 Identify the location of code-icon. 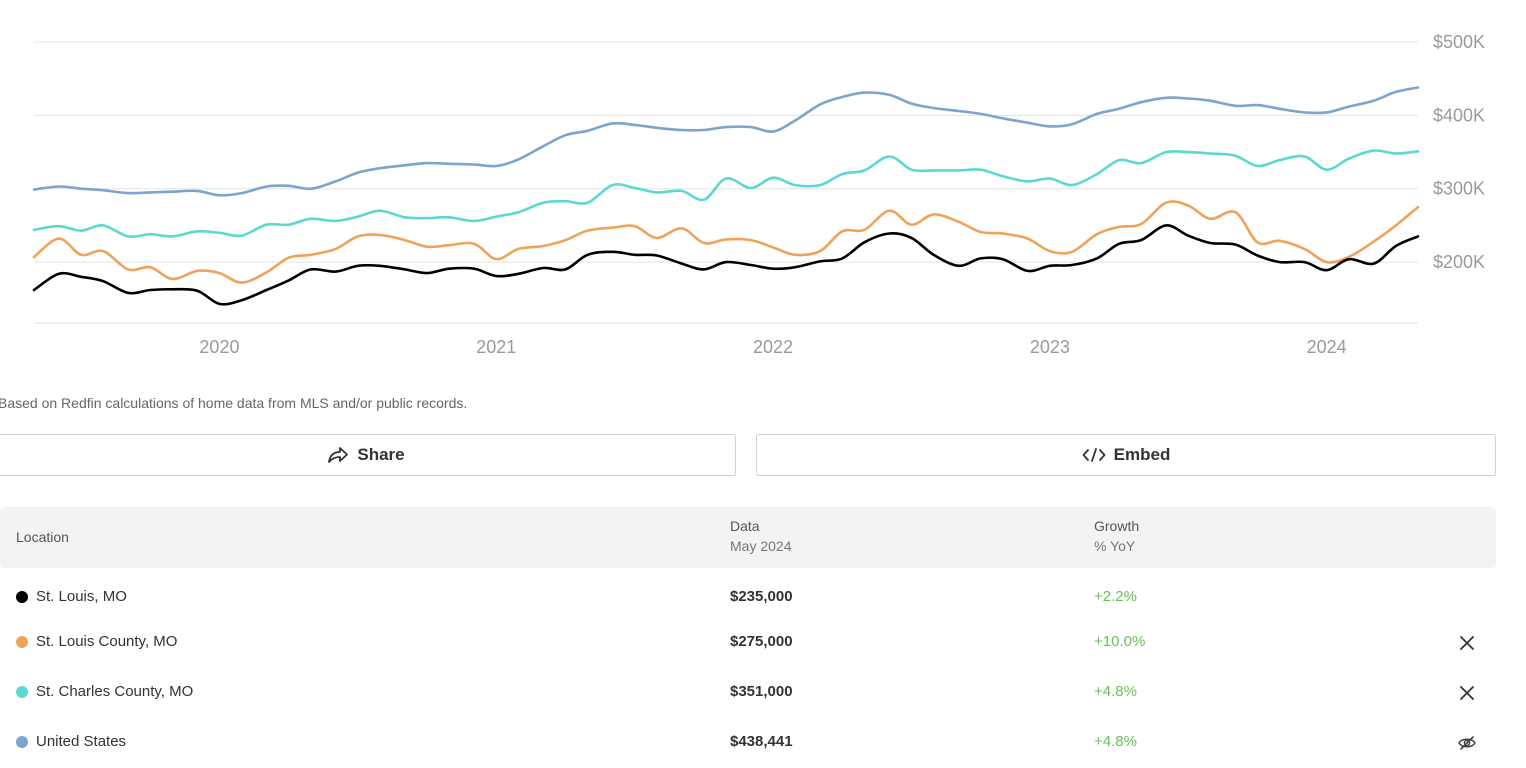
(1094, 455).